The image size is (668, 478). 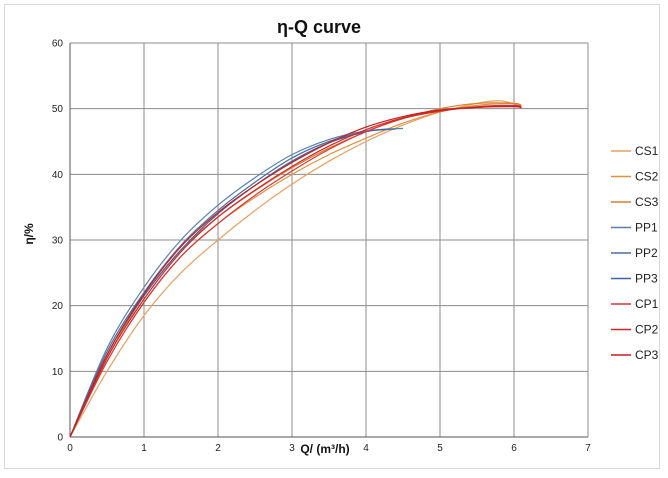 I want to click on y-tick-label: 0, so click(x=60, y=438).